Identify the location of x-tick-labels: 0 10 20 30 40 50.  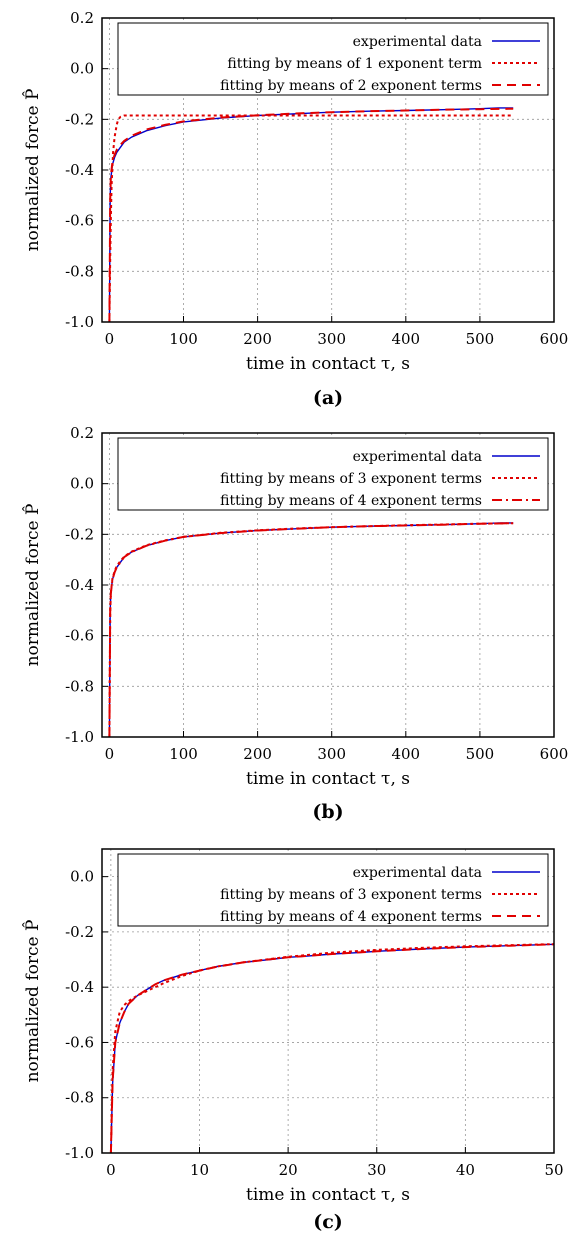
(334, 1170).